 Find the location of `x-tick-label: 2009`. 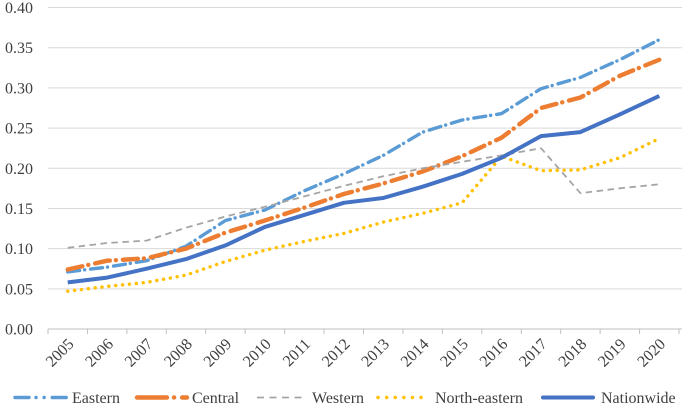

x-tick-label: 2009 is located at coordinates (218, 353).